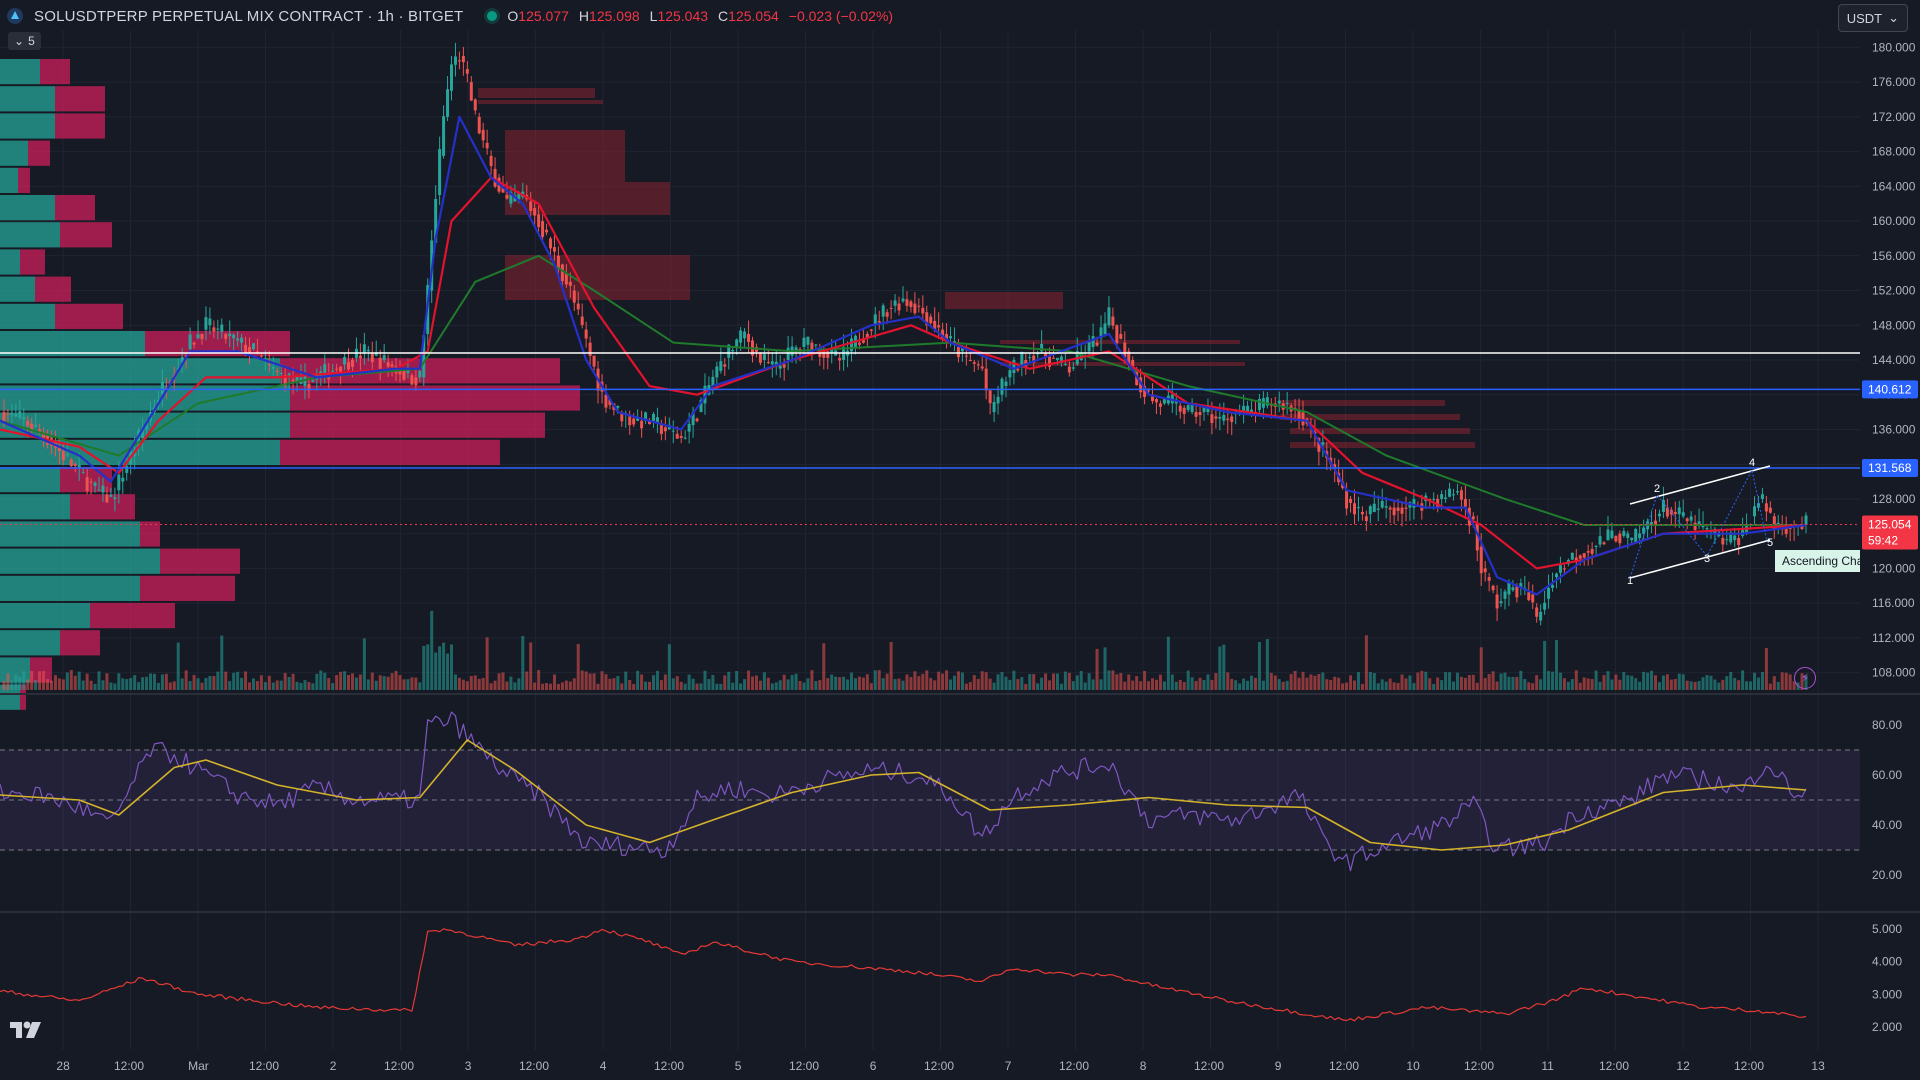 The width and height of the screenshot is (1920, 1080). Describe the element at coordinates (1872, 18) in the screenshot. I see `currency-select: USDT ⌄` at that location.